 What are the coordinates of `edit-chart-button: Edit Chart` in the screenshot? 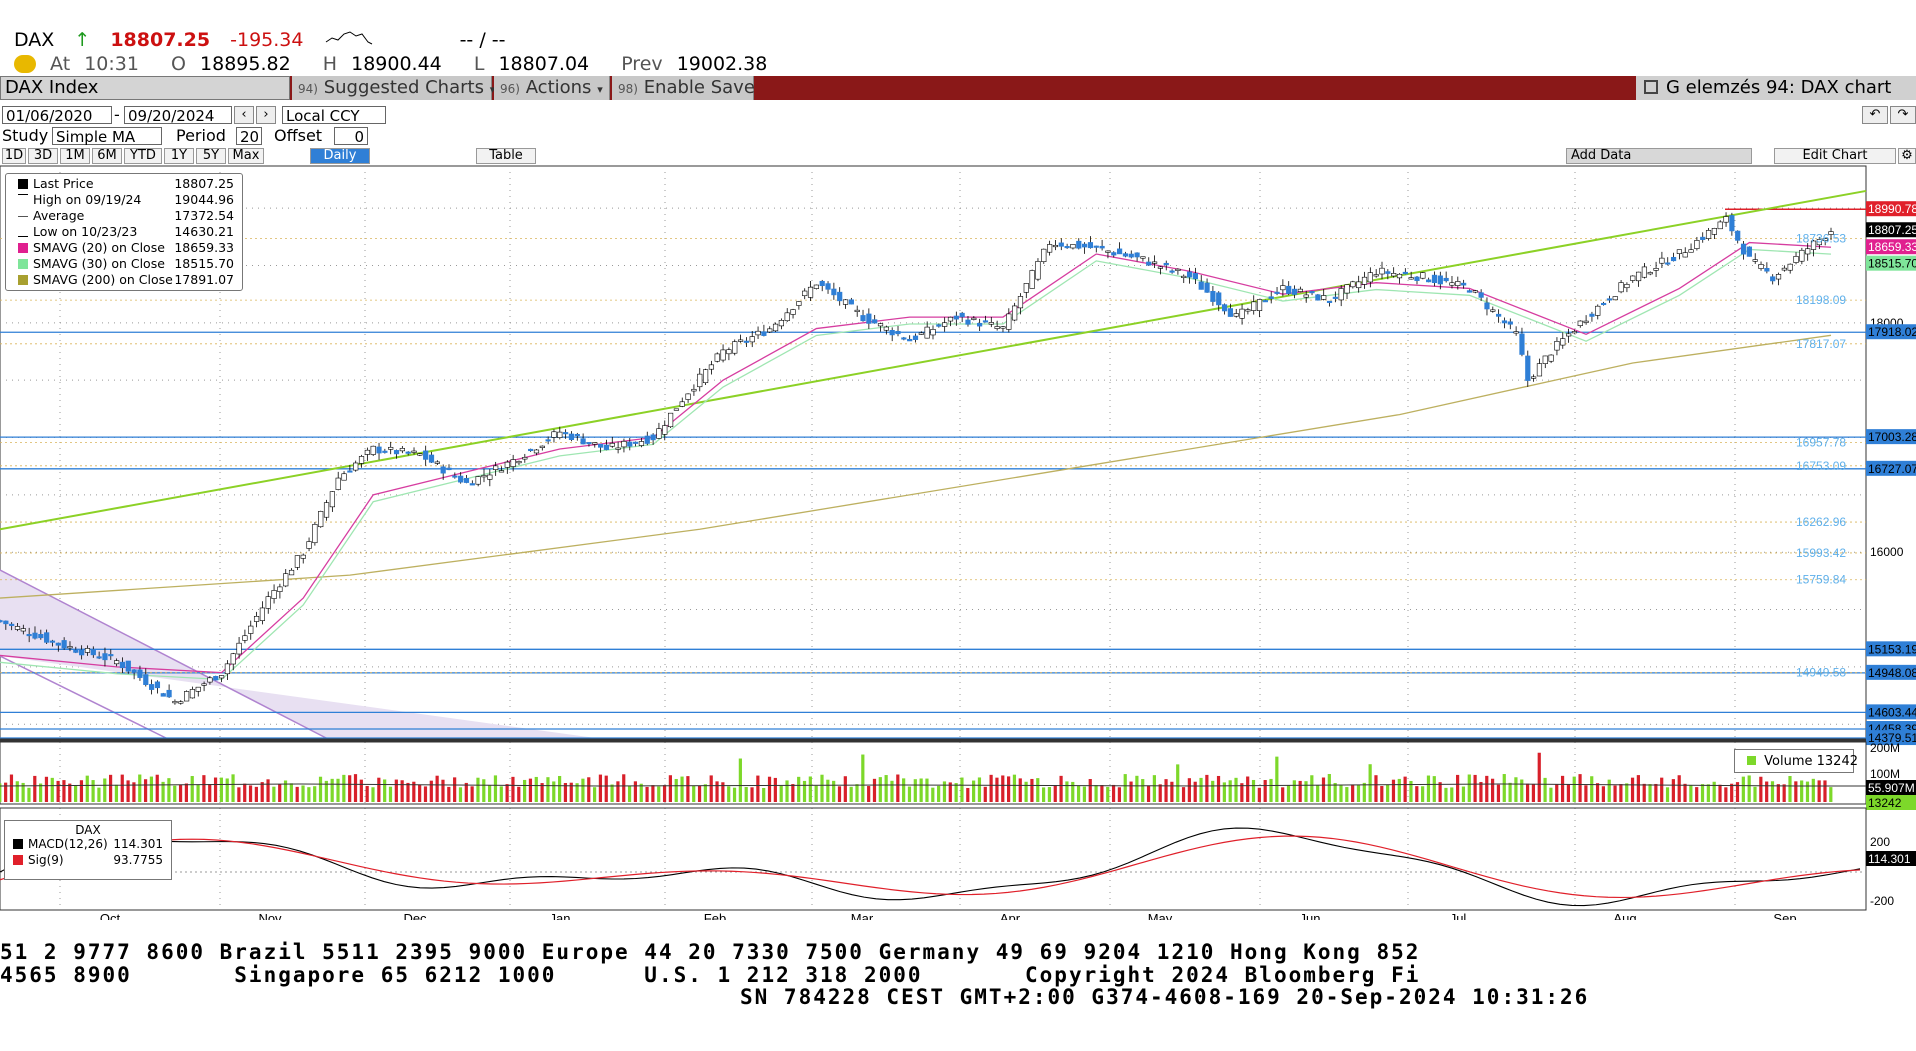 It's located at (1835, 156).